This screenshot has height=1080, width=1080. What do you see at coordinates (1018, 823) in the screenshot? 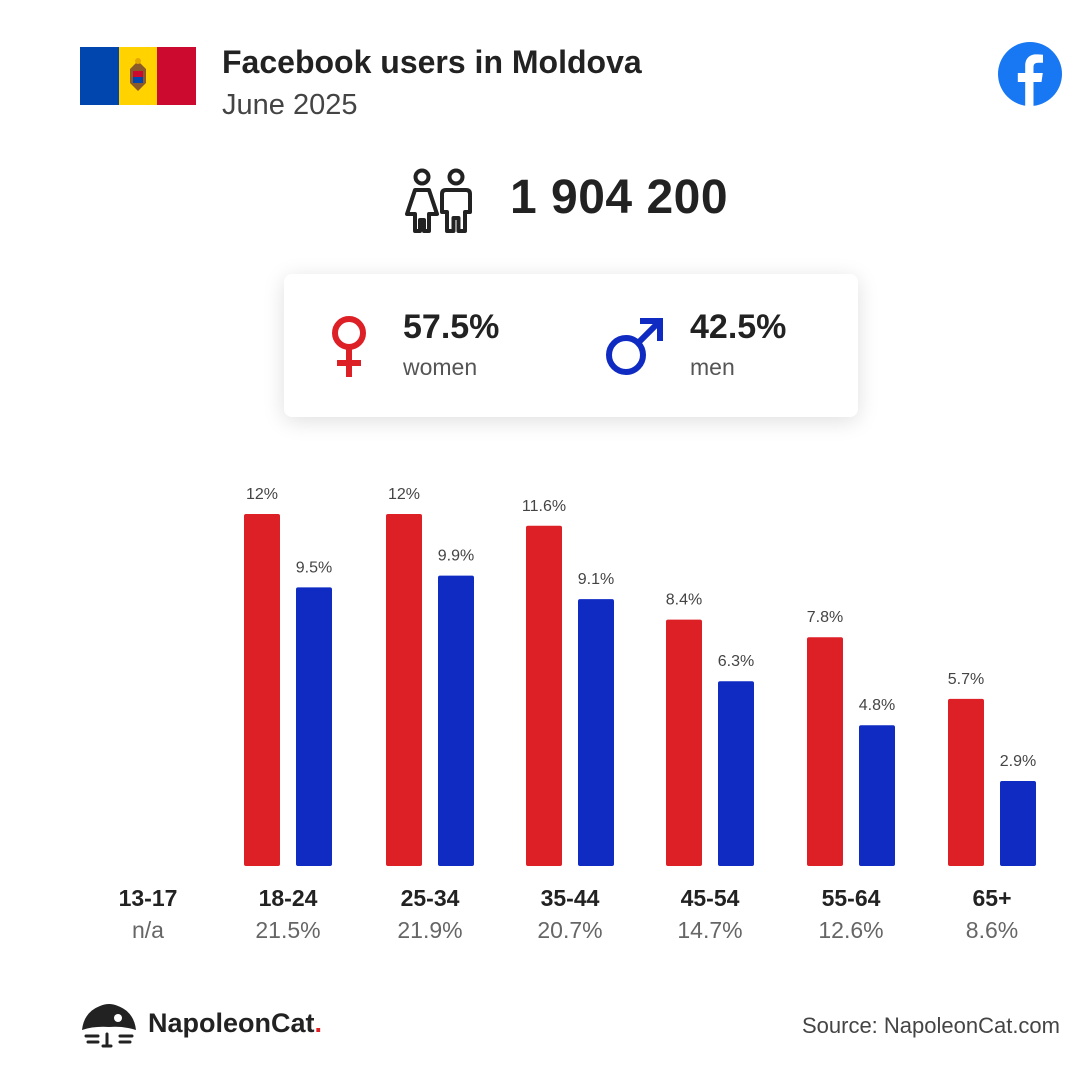
I see `bar-men-65+` at bounding box center [1018, 823].